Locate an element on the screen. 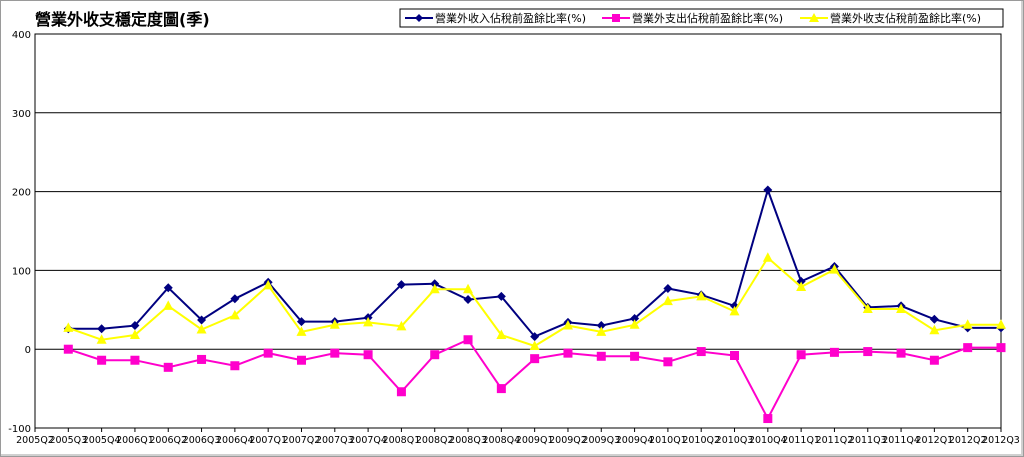  x-tick-label: 2011Q2 is located at coordinates (835, 440).